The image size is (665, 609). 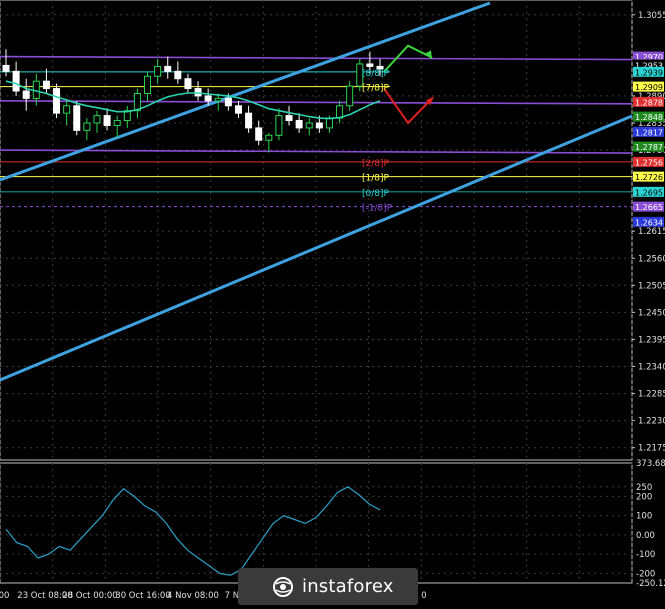 What do you see at coordinates (644, 488) in the screenshot?
I see `cci-y-tick-label: 250` at bounding box center [644, 488].